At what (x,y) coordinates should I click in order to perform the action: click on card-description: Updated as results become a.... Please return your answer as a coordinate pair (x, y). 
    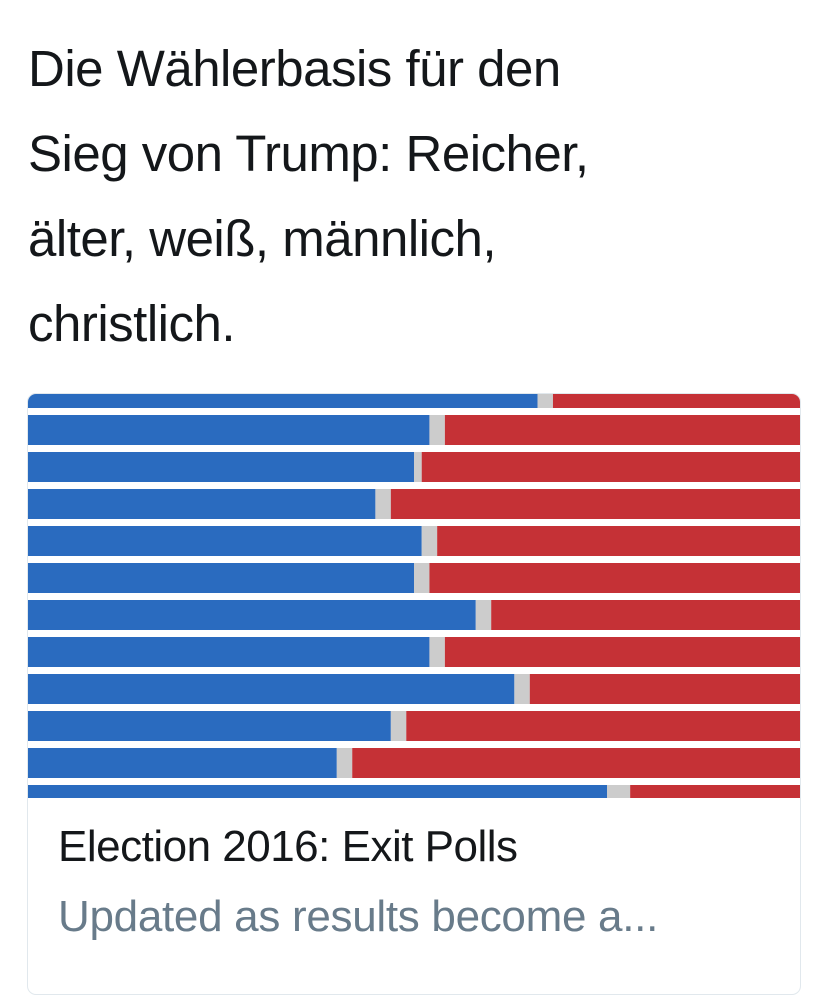
    Looking at the image, I should click on (358, 916).